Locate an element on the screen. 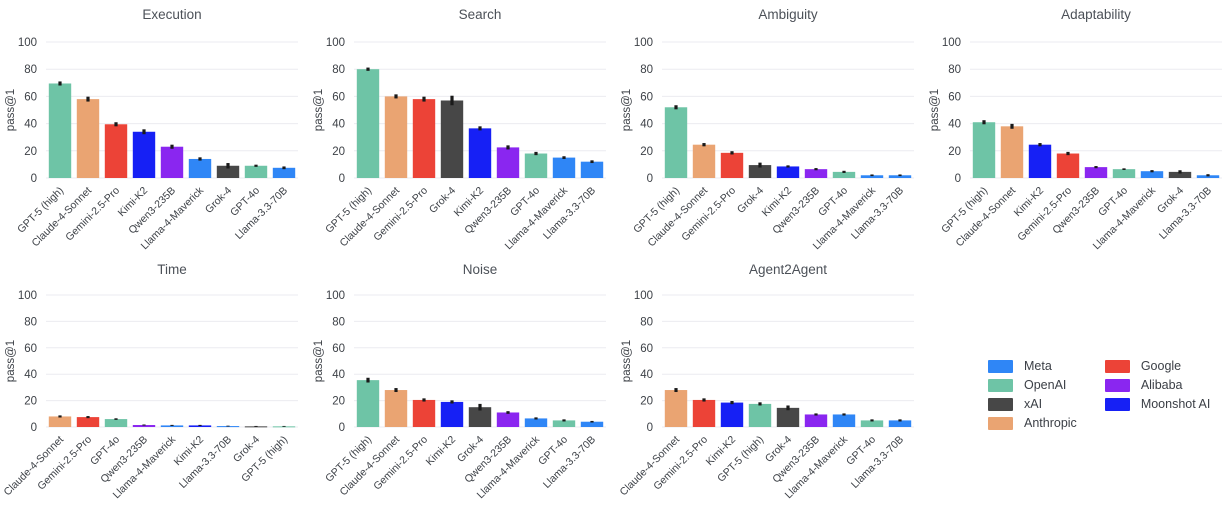  legend-entry-xai: xAI is located at coordinates (1032, 404).